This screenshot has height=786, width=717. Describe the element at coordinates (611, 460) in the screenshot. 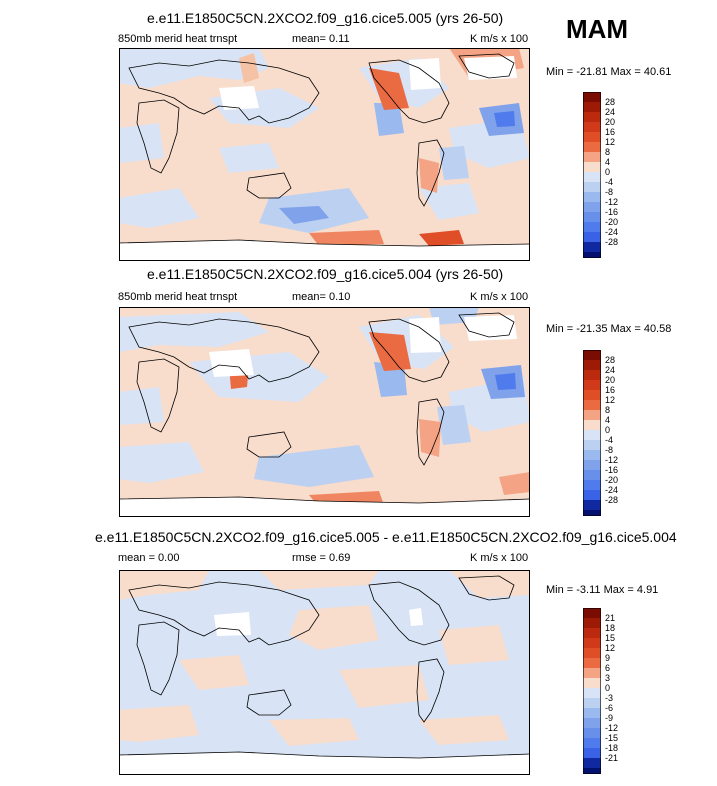

I see `panel2-cb-label: -12` at that location.